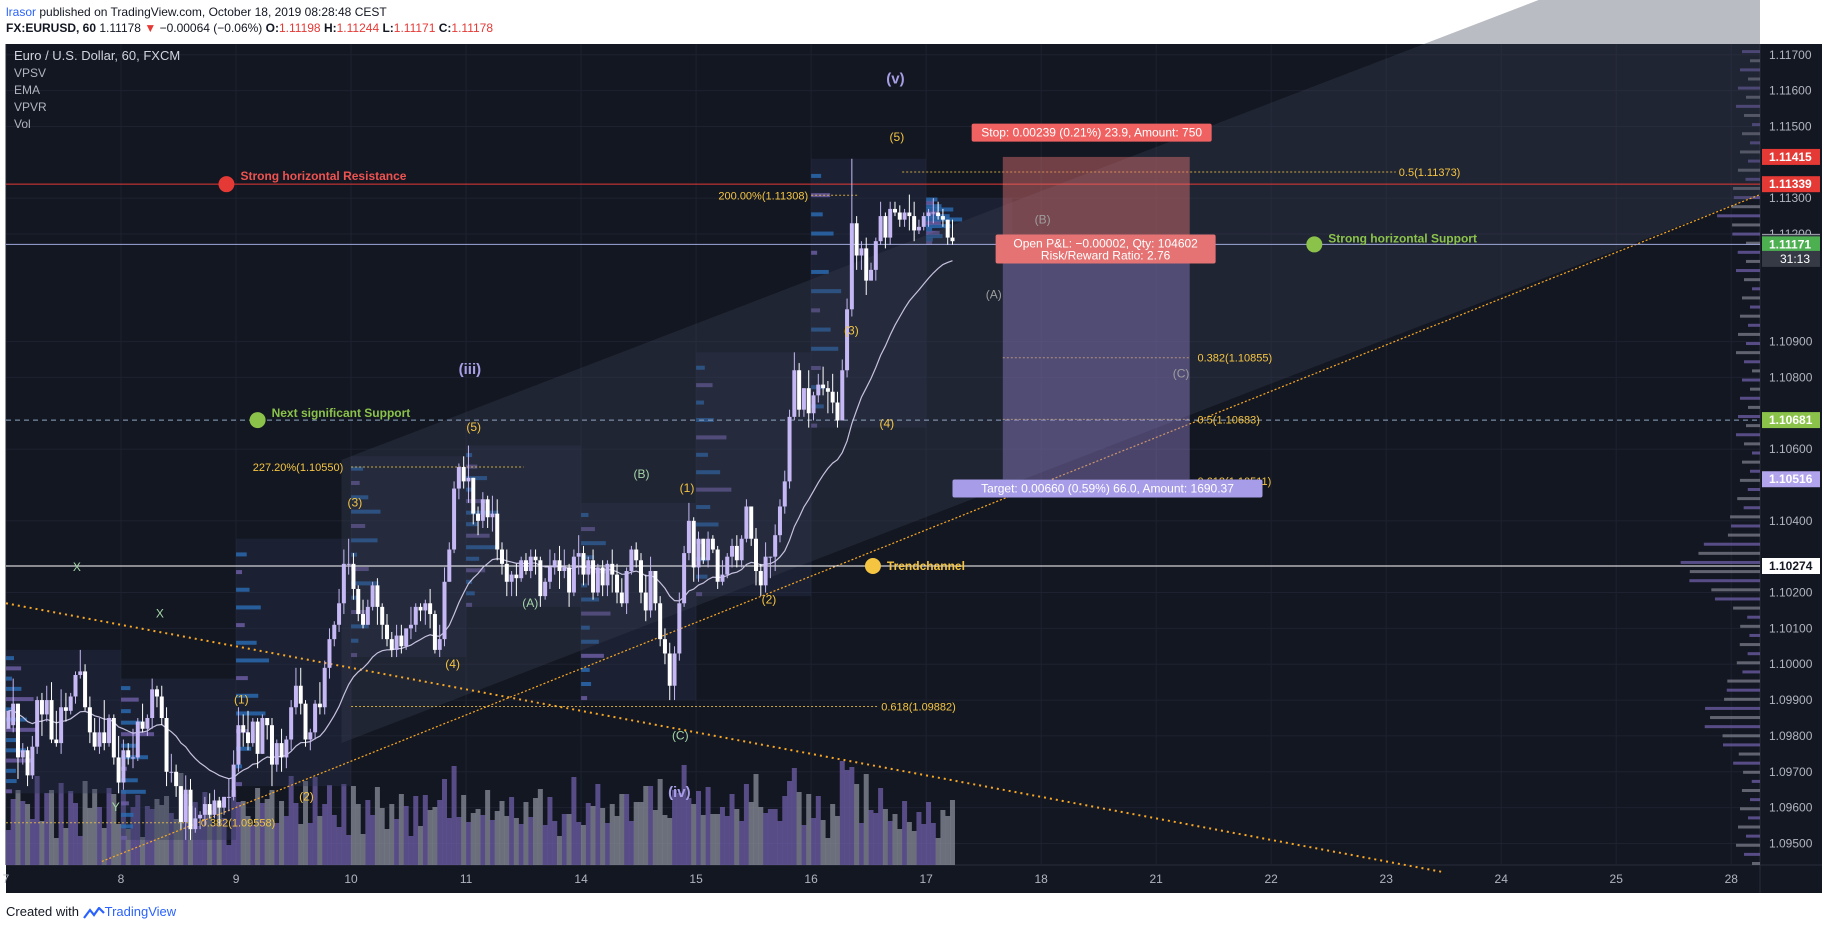  What do you see at coordinates (272, 28) in the screenshot?
I see `open-label: O:` at bounding box center [272, 28].